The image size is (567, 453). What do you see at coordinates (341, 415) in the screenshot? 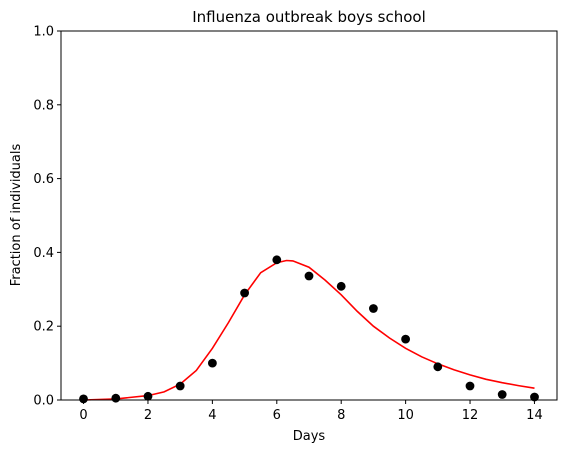
I see `x-tick-label: 8` at bounding box center [341, 415].